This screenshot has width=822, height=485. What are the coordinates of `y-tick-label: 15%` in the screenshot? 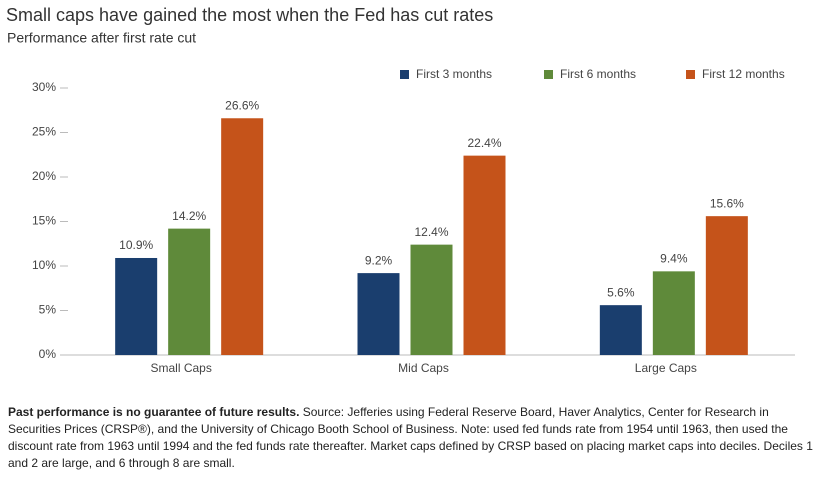 It's located at (44, 221).